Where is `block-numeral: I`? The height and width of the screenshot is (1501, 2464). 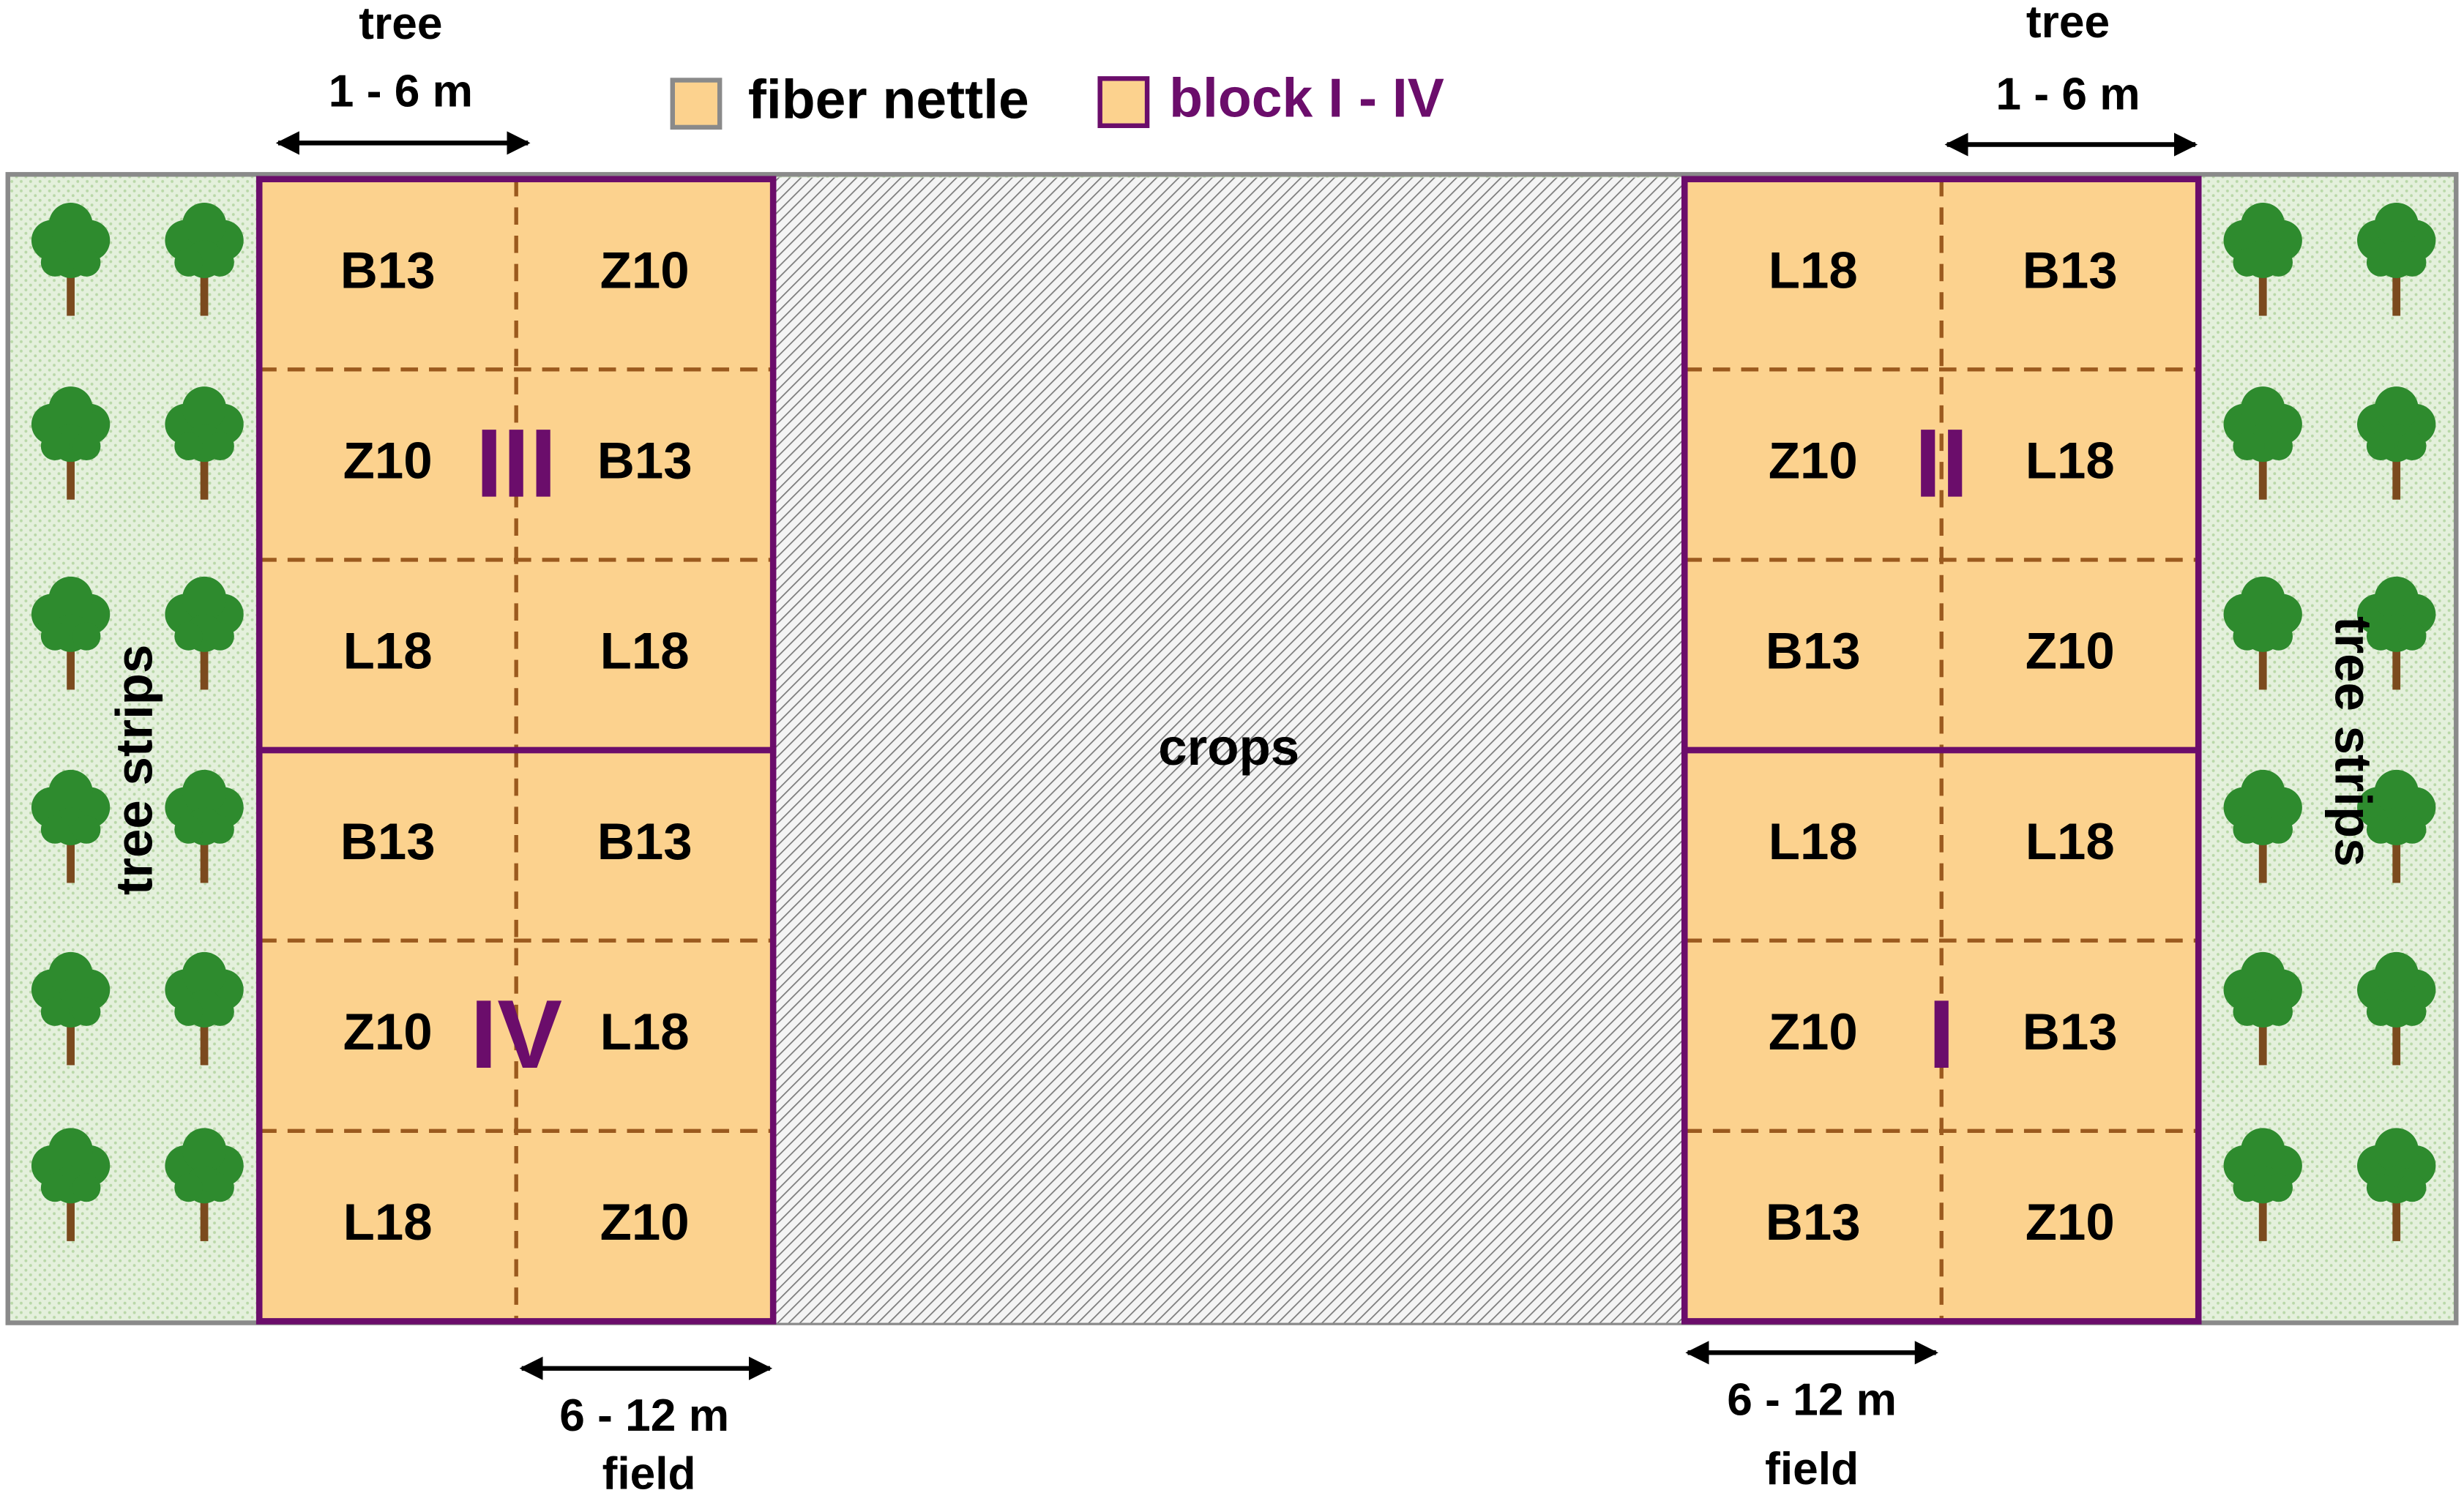 block-numeral: I is located at coordinates (1941, 1035).